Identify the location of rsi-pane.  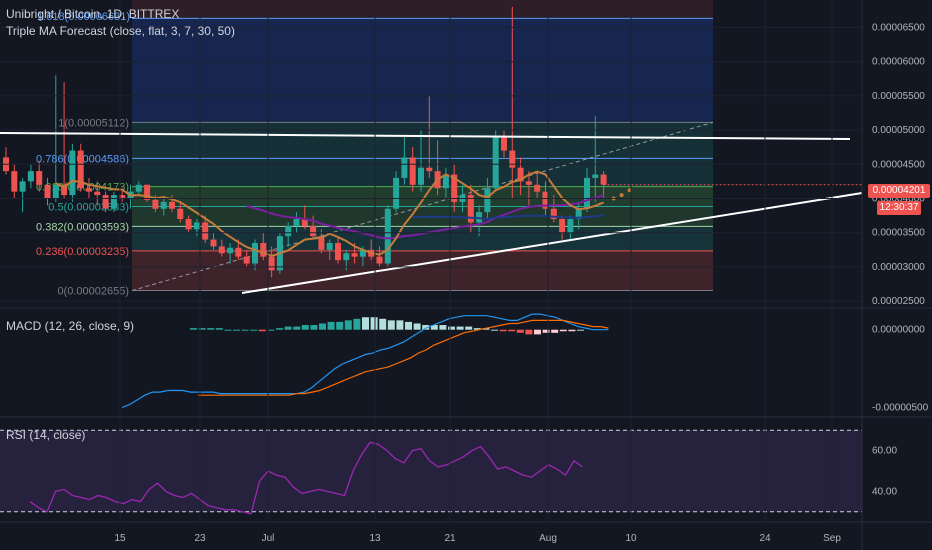
(431, 472).